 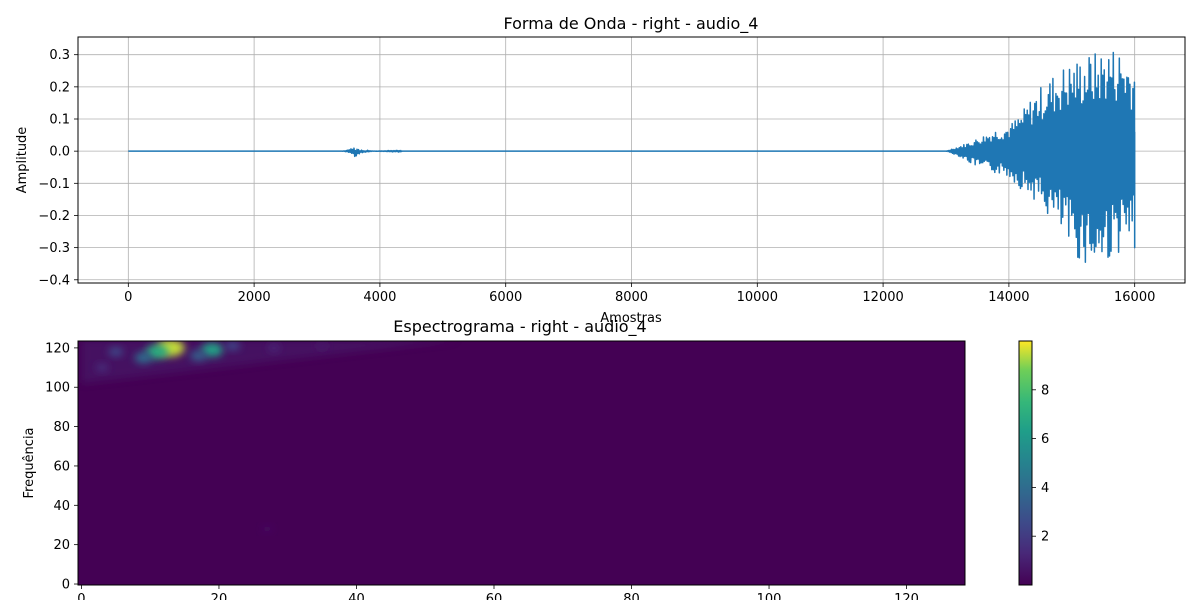 What do you see at coordinates (631, 318) in the screenshot?
I see `waveform-xlabel: Amostras` at bounding box center [631, 318].